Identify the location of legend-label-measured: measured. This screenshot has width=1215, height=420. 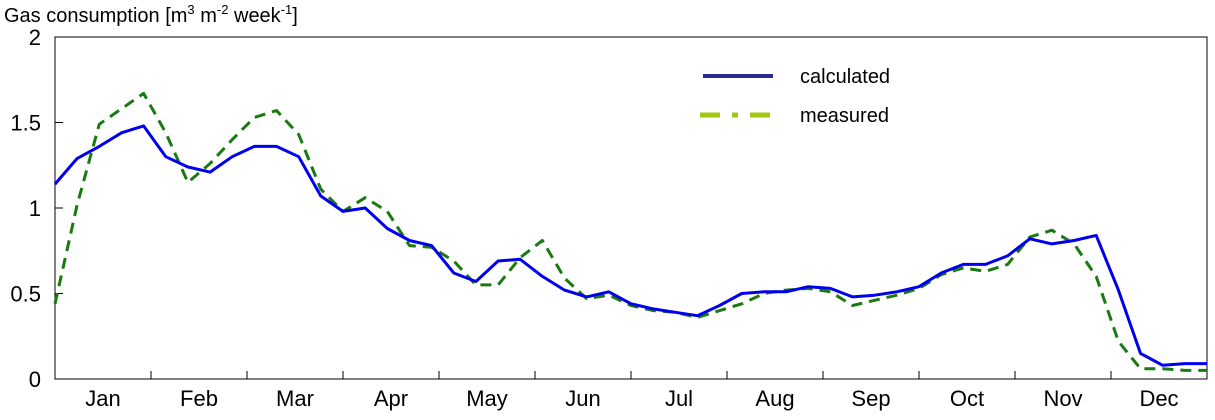
(844, 116).